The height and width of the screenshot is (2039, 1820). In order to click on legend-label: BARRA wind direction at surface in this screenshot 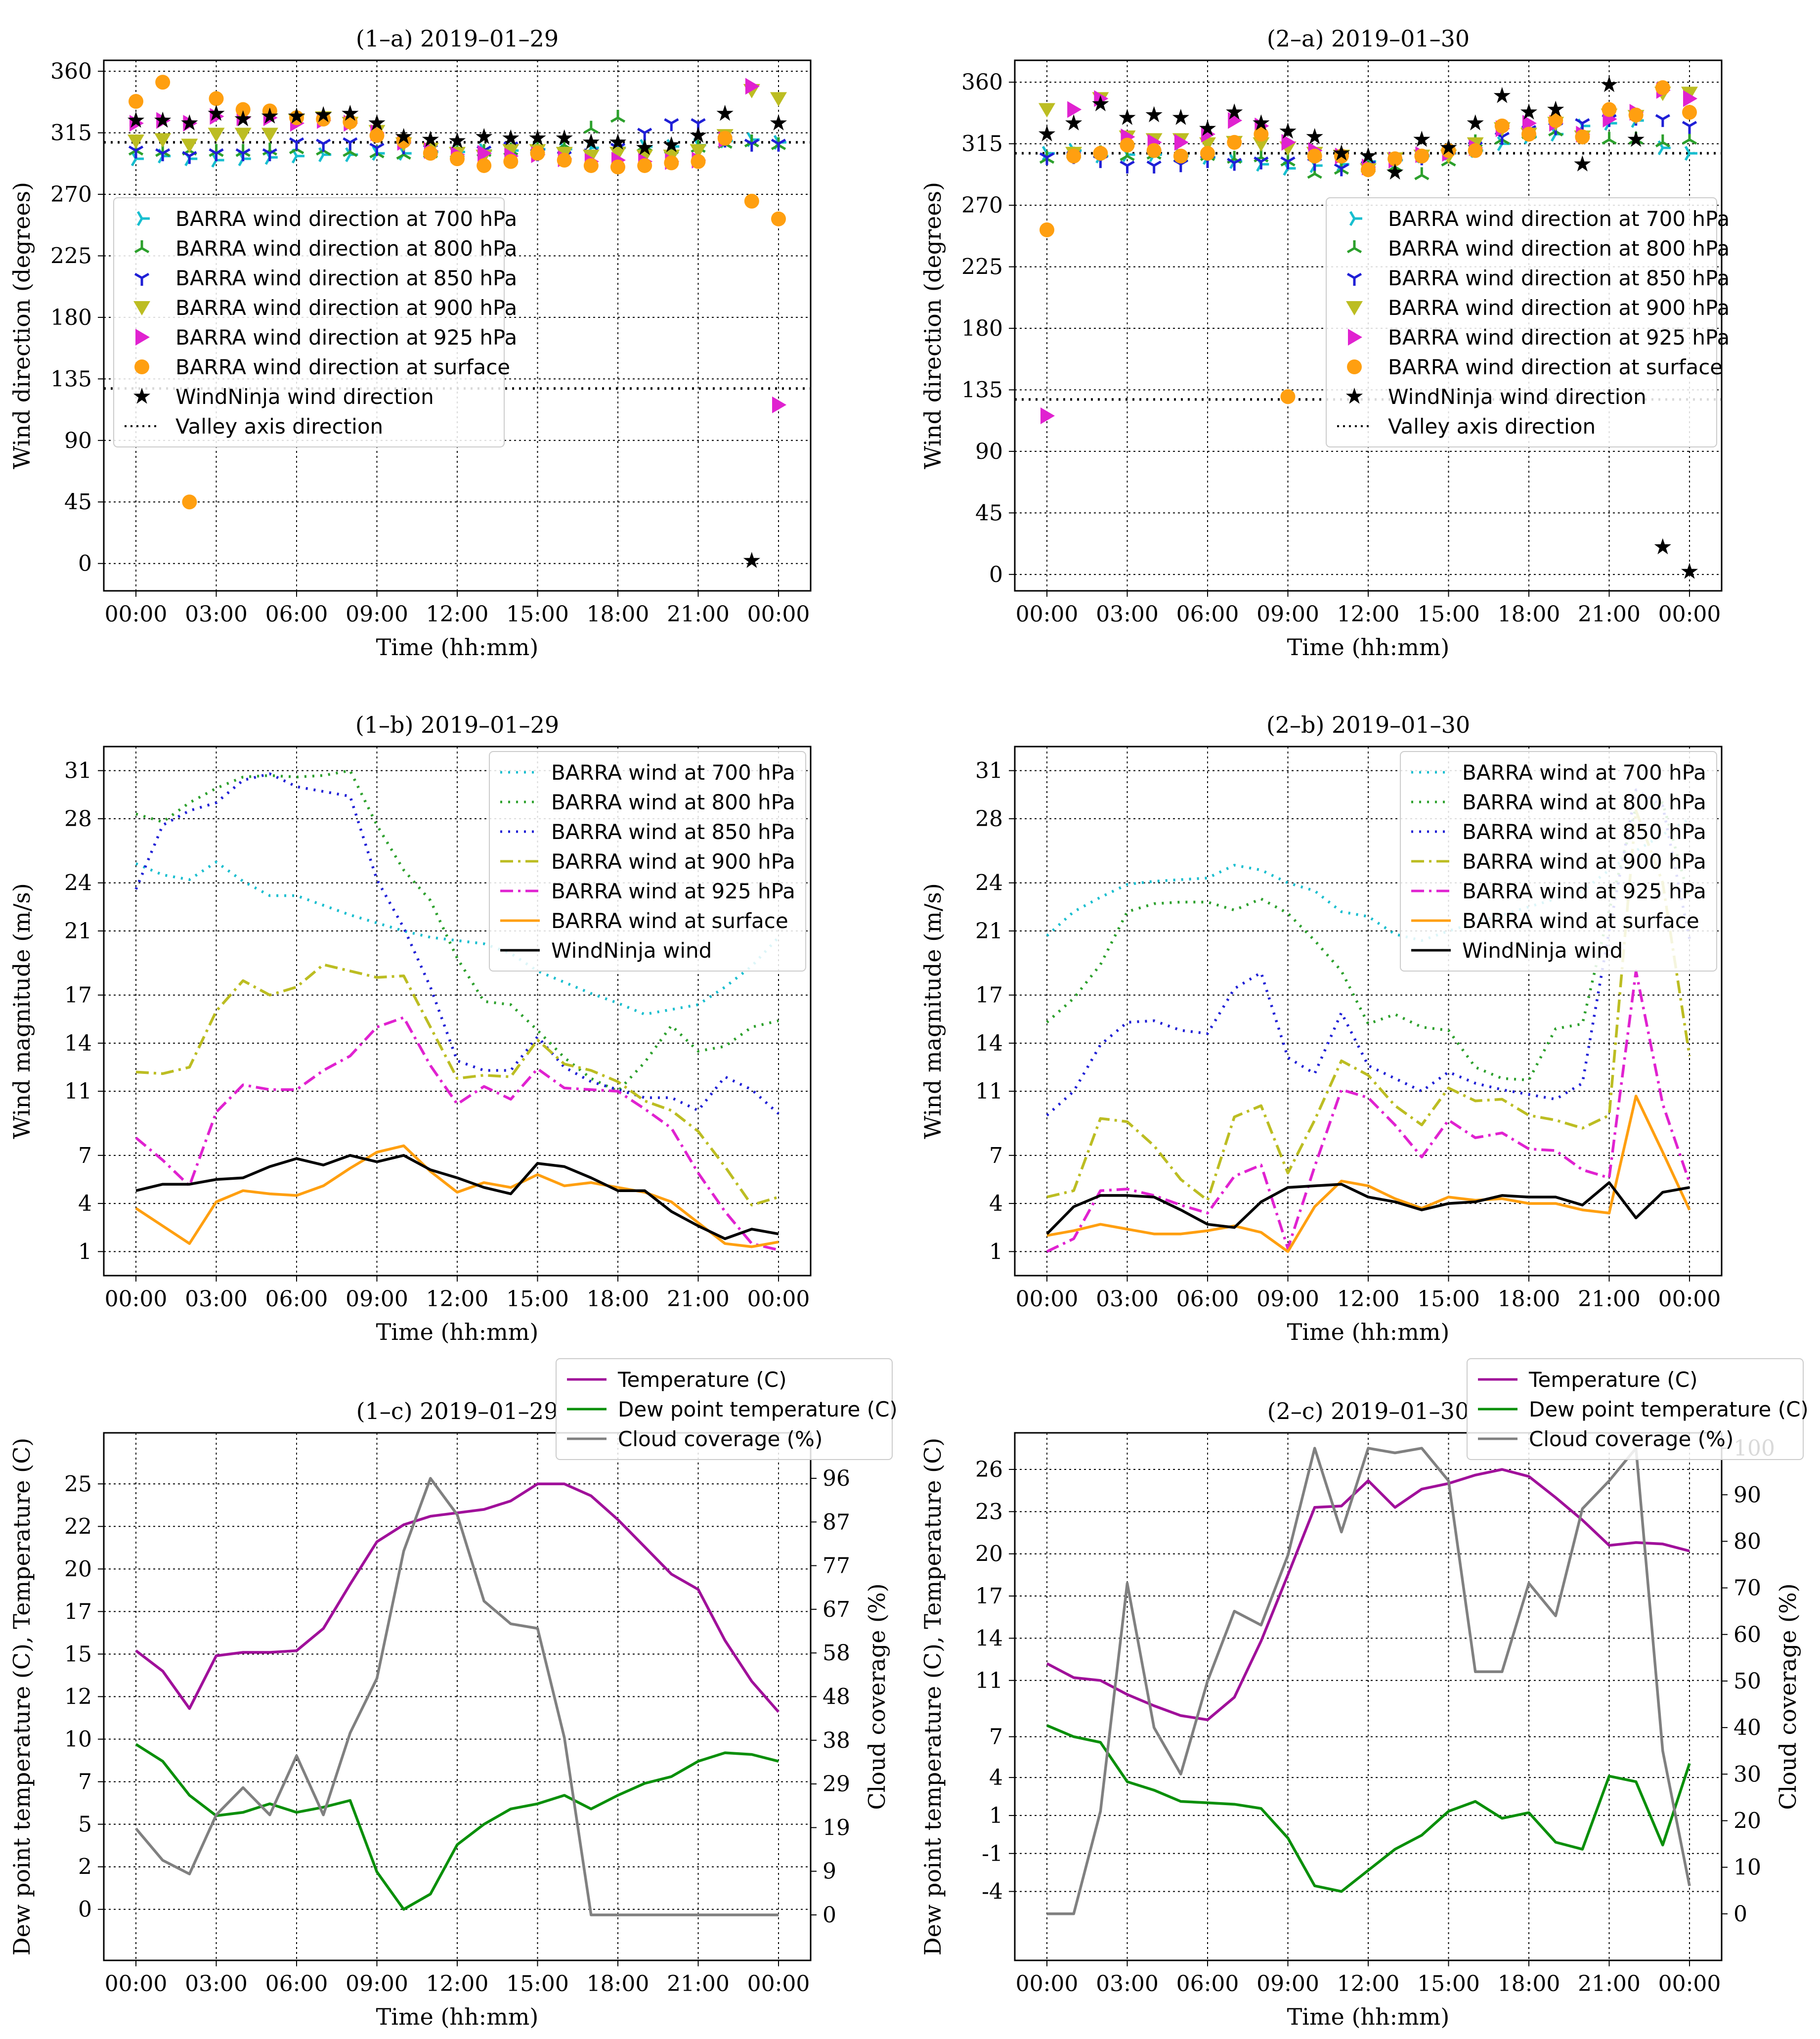, I will do `click(342, 367)`.